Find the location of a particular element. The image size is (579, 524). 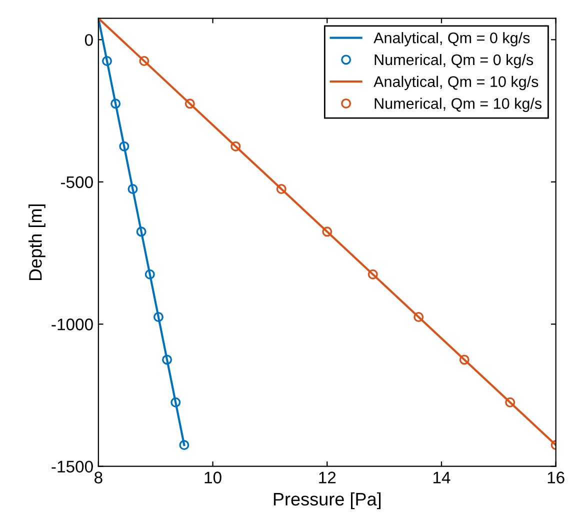

legend-label: Numerical, Qm = 0 kg/s is located at coordinates (454, 61).